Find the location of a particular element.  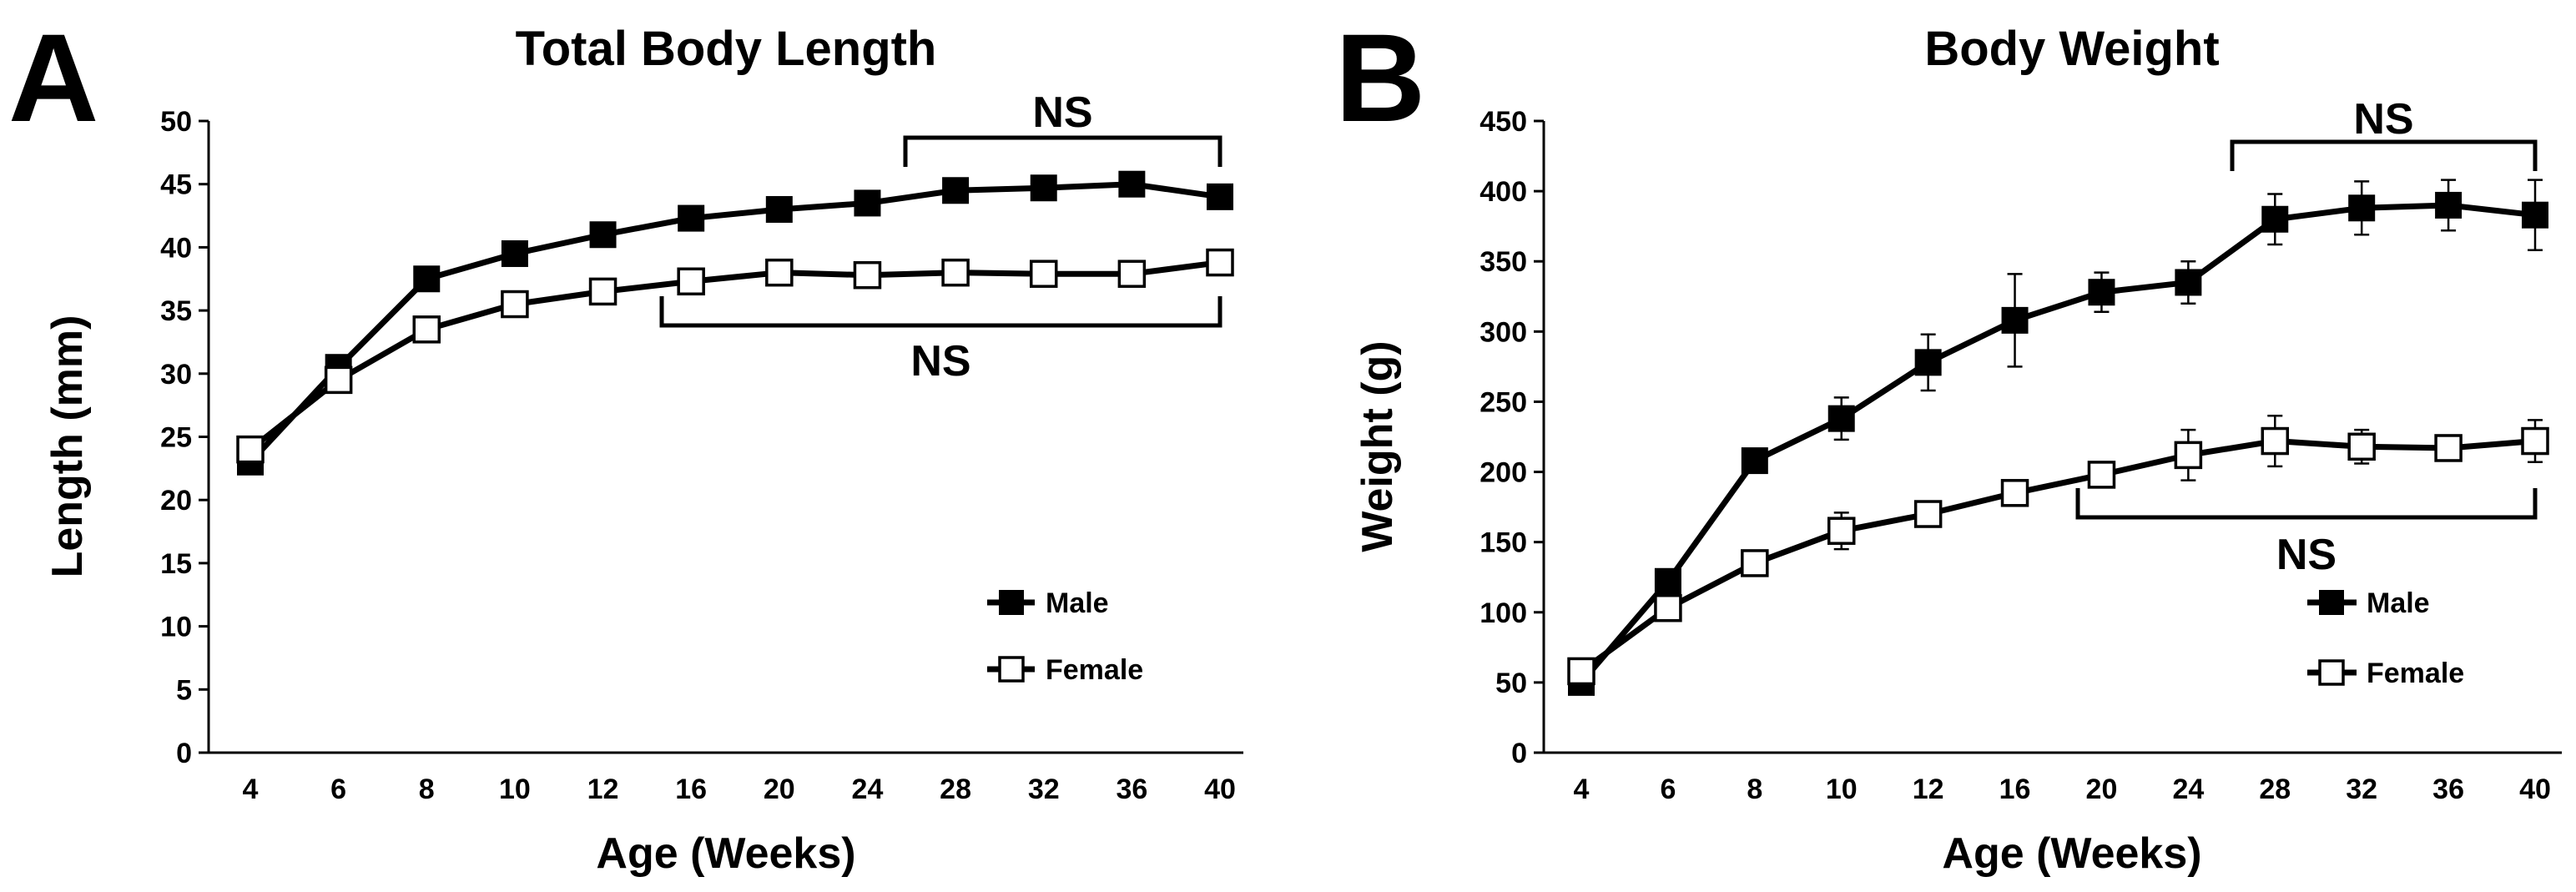

ns-label-upper: NS is located at coordinates (2383, 119).